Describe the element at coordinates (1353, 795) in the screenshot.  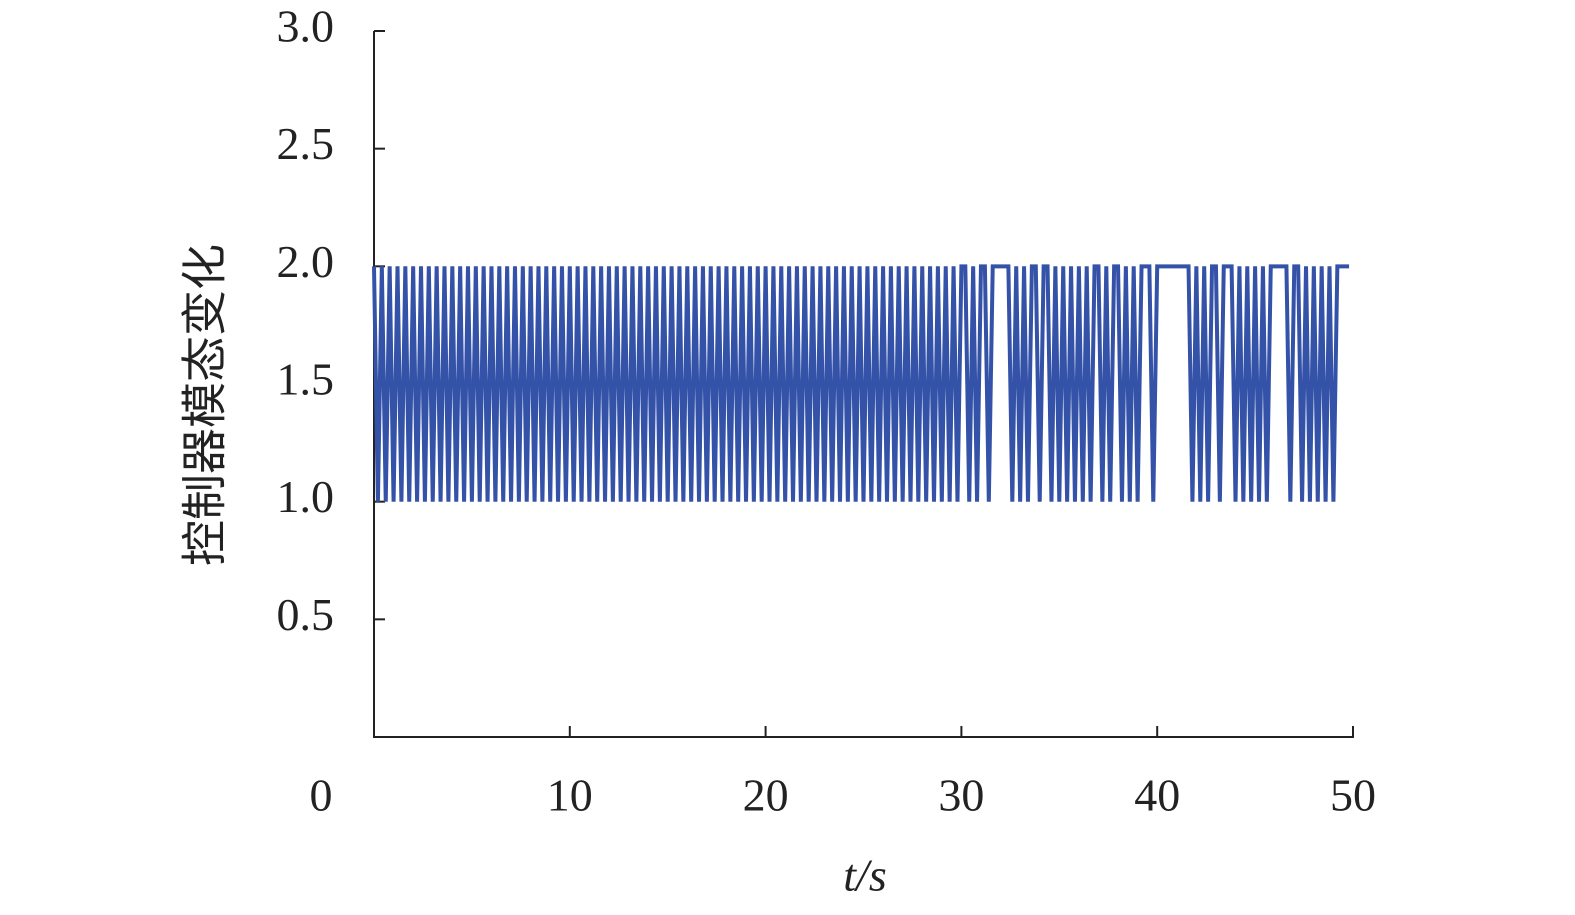
I see `x-tick-label: 50` at that location.